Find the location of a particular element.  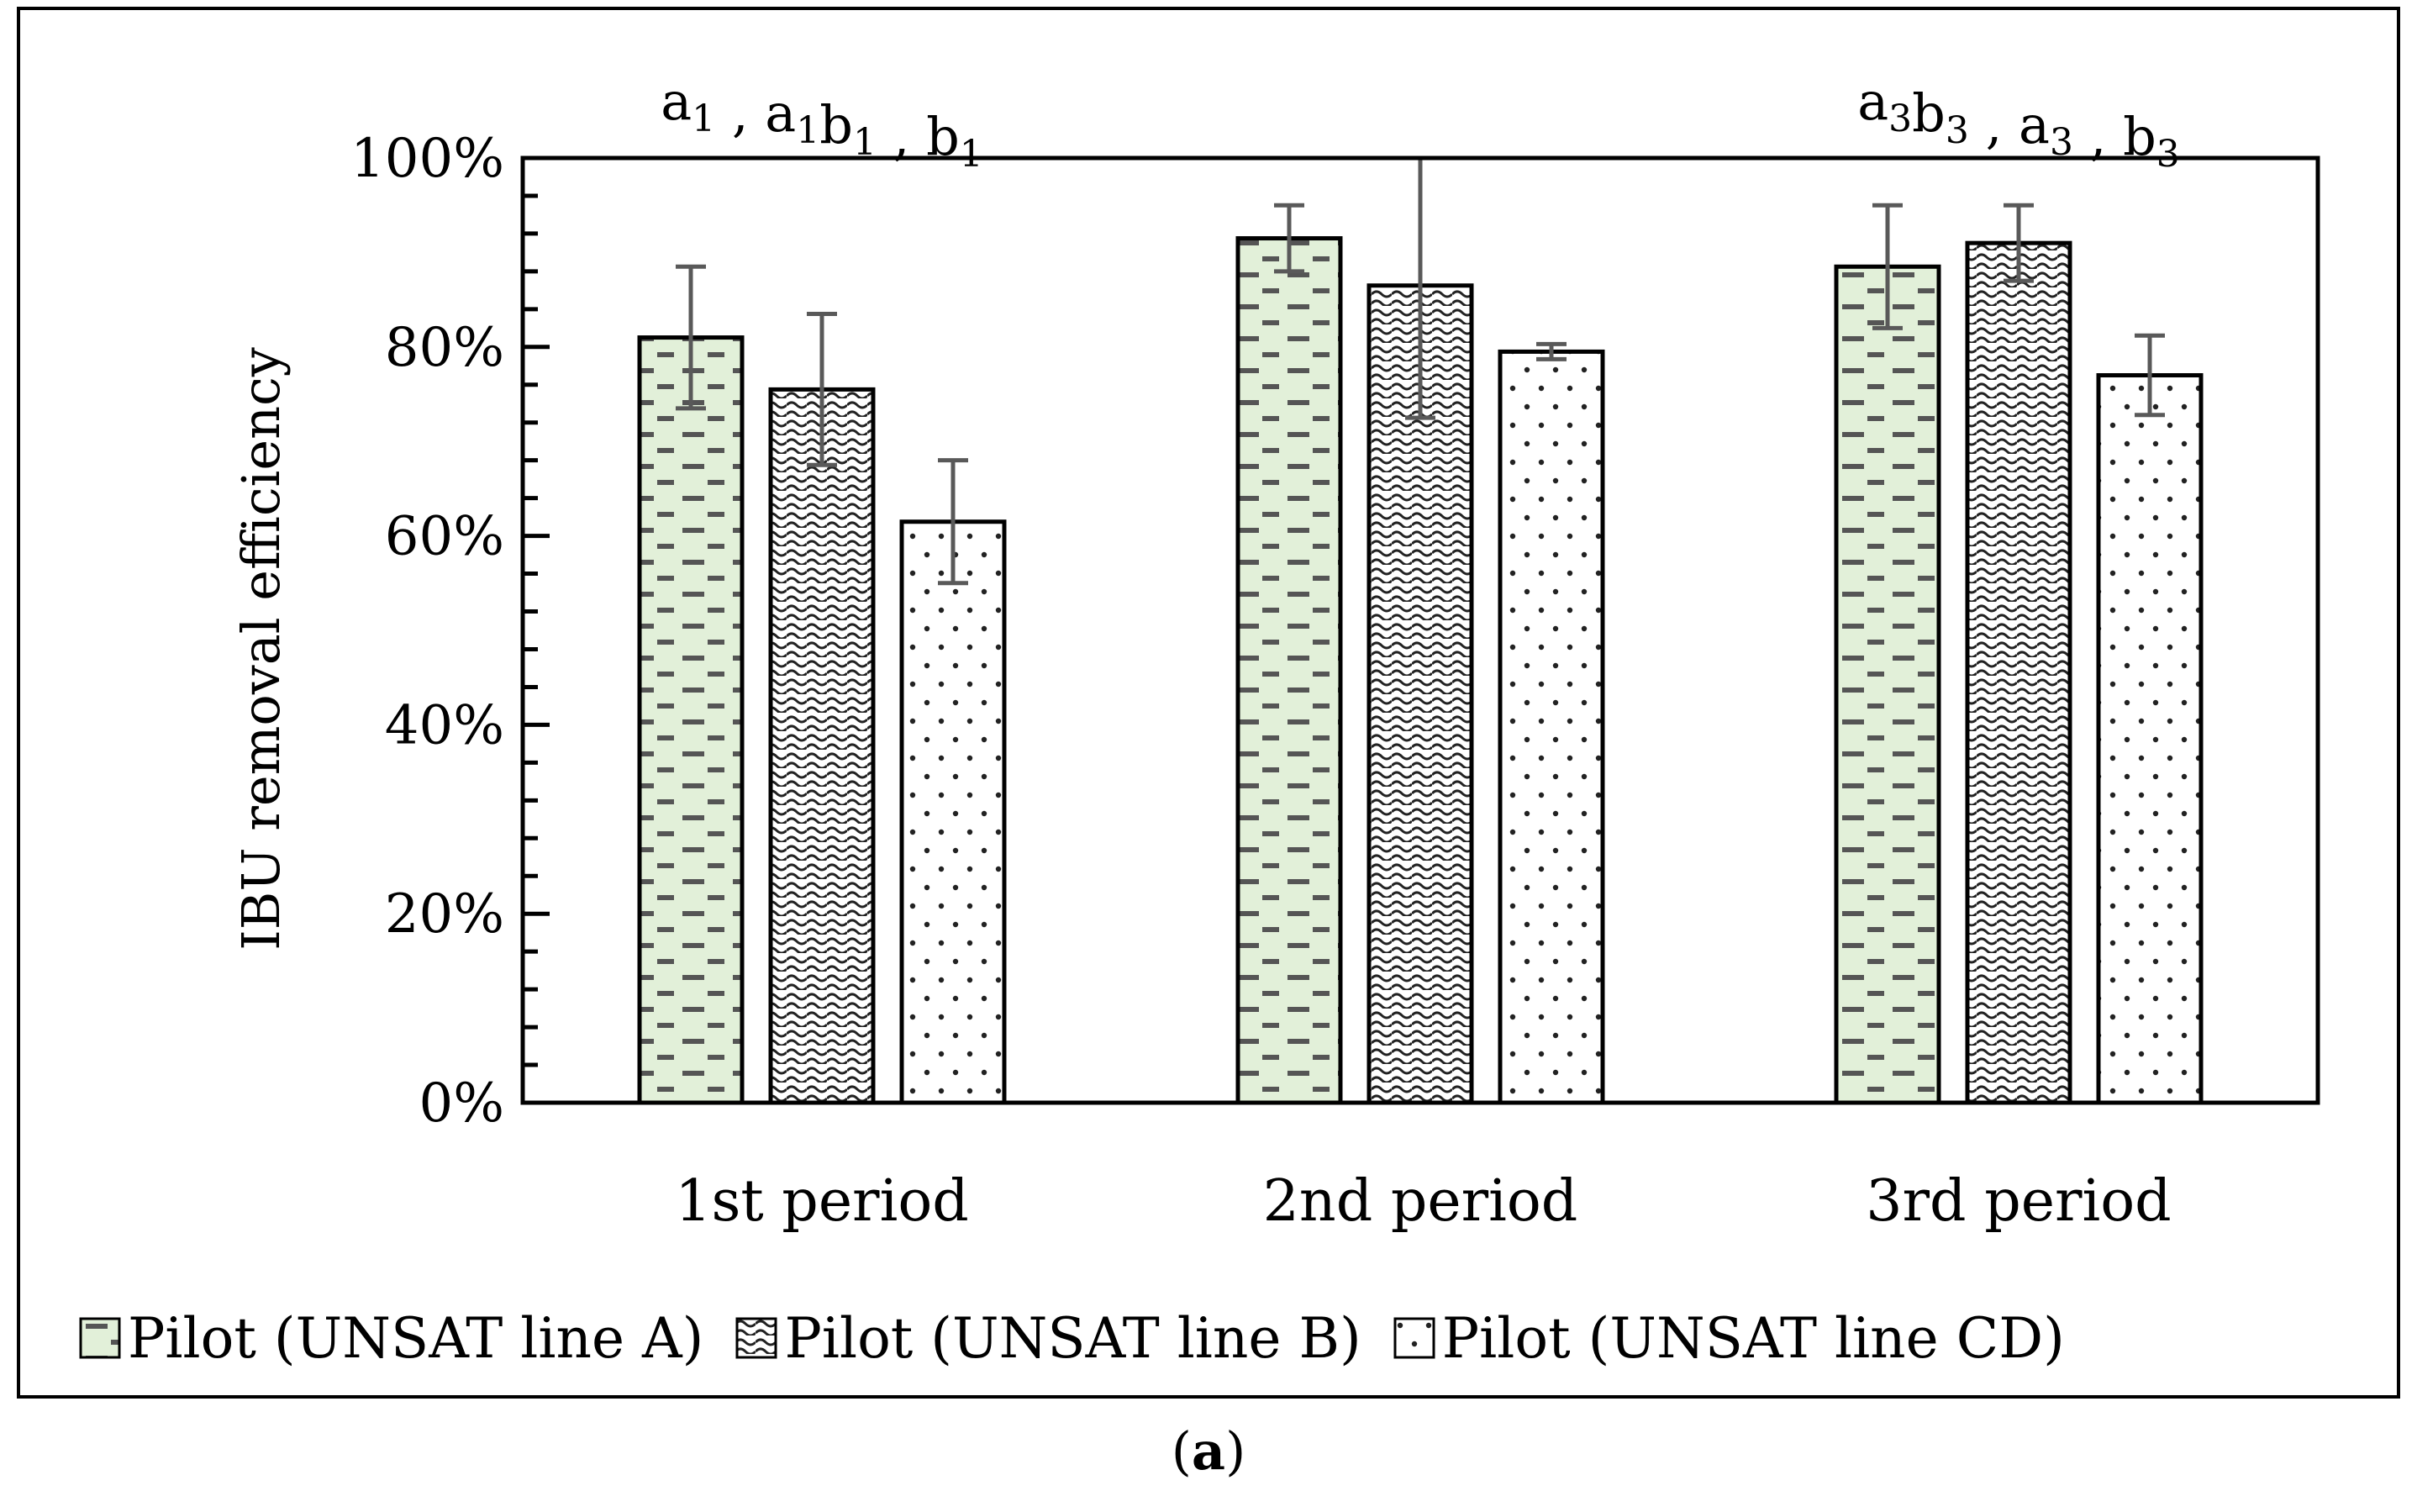

figure-caption: (a) is located at coordinates (1208, 1451).